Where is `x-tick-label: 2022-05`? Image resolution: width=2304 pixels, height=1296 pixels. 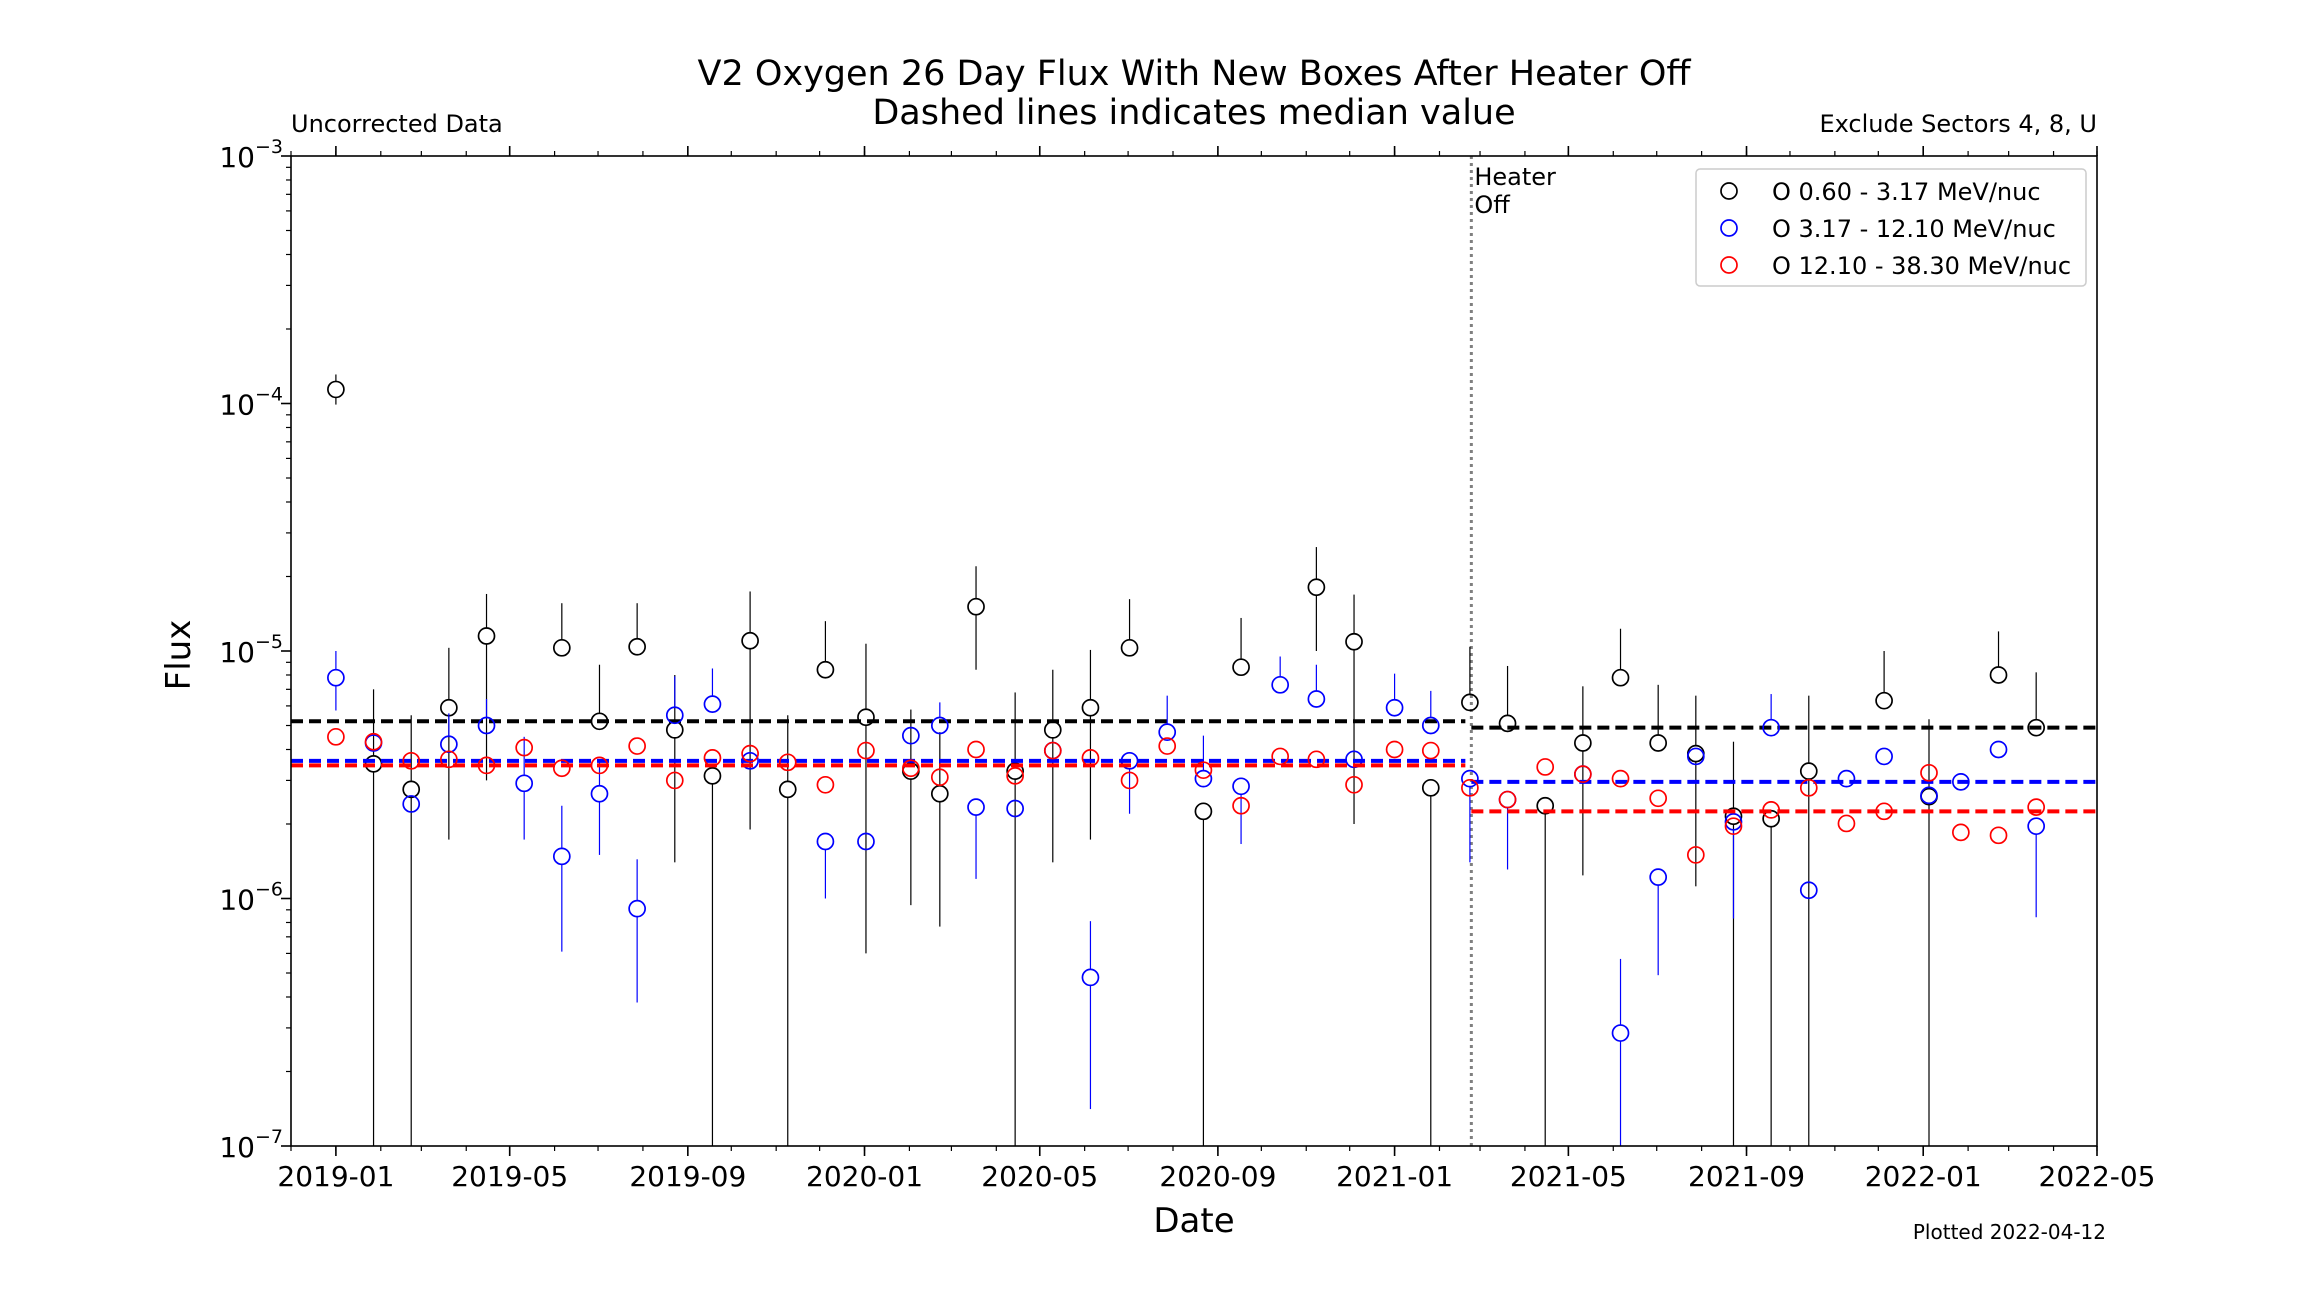
x-tick-label: 2022-05 is located at coordinates (2097, 1176).